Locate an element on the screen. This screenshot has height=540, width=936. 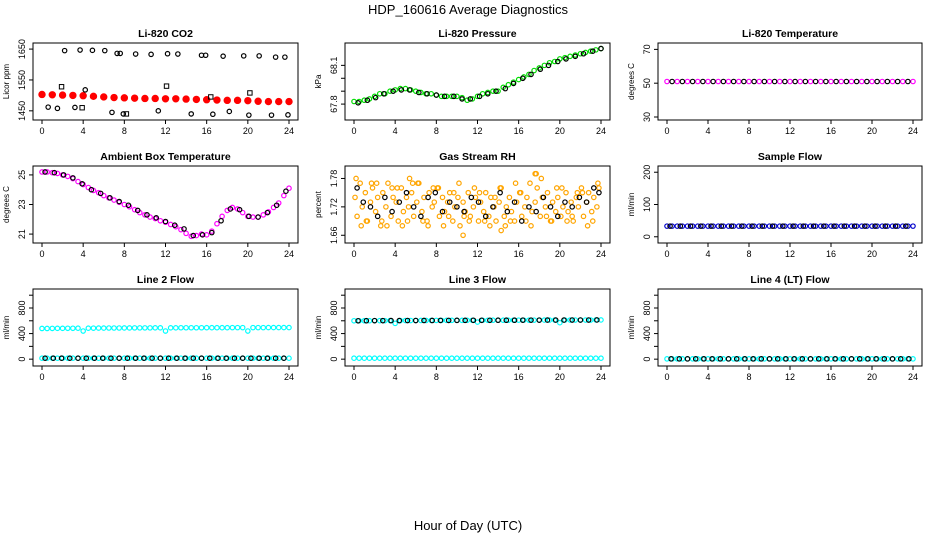
x-tick-label: 8 is located at coordinates (124, 254).